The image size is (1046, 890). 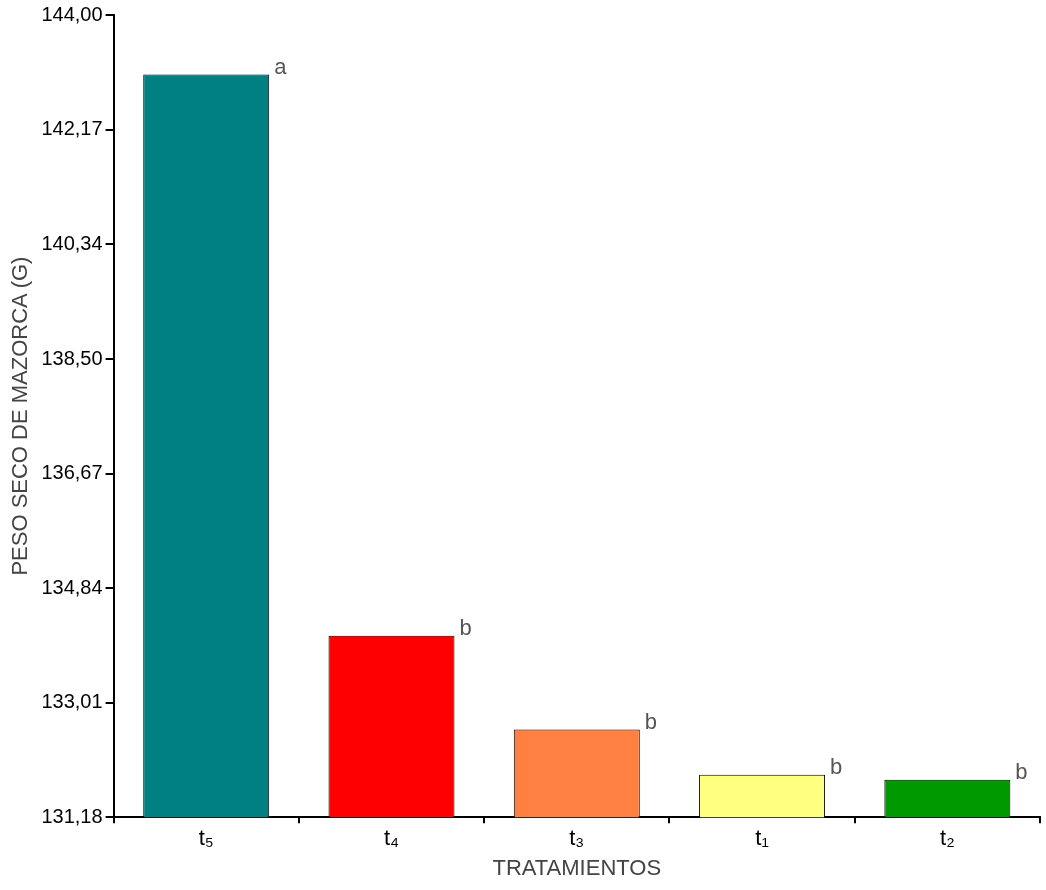 What do you see at coordinates (72, 472) in the screenshot?
I see `y-tick-label: 136,67` at bounding box center [72, 472].